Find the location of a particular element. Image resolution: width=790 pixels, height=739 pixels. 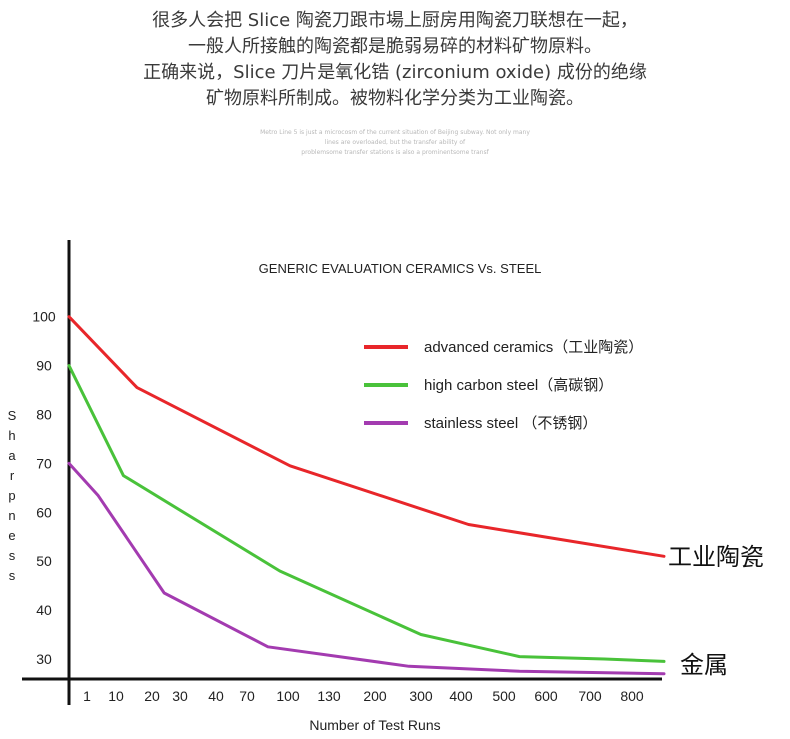

x-tick-label: 10 is located at coordinates (116, 696).